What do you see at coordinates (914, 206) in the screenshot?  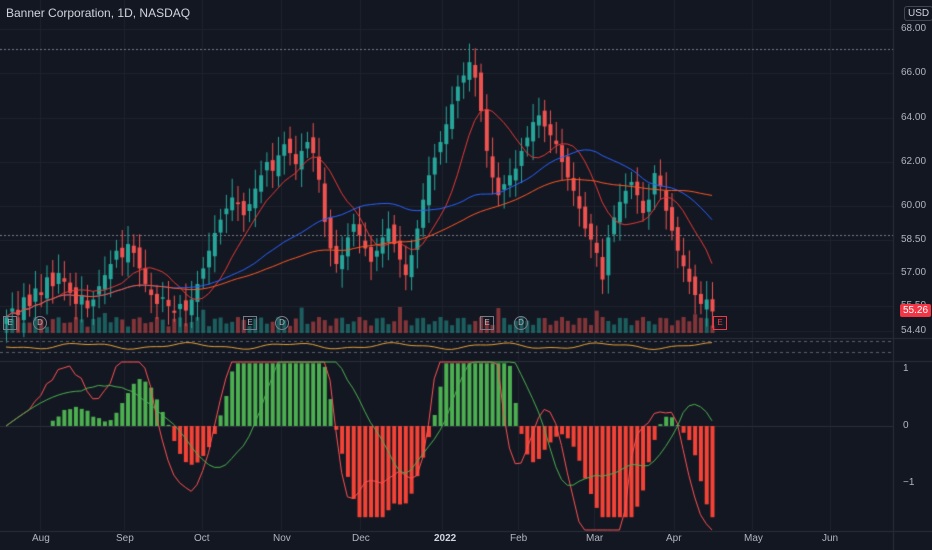 I see `price-axis-label: 60.00` at bounding box center [914, 206].